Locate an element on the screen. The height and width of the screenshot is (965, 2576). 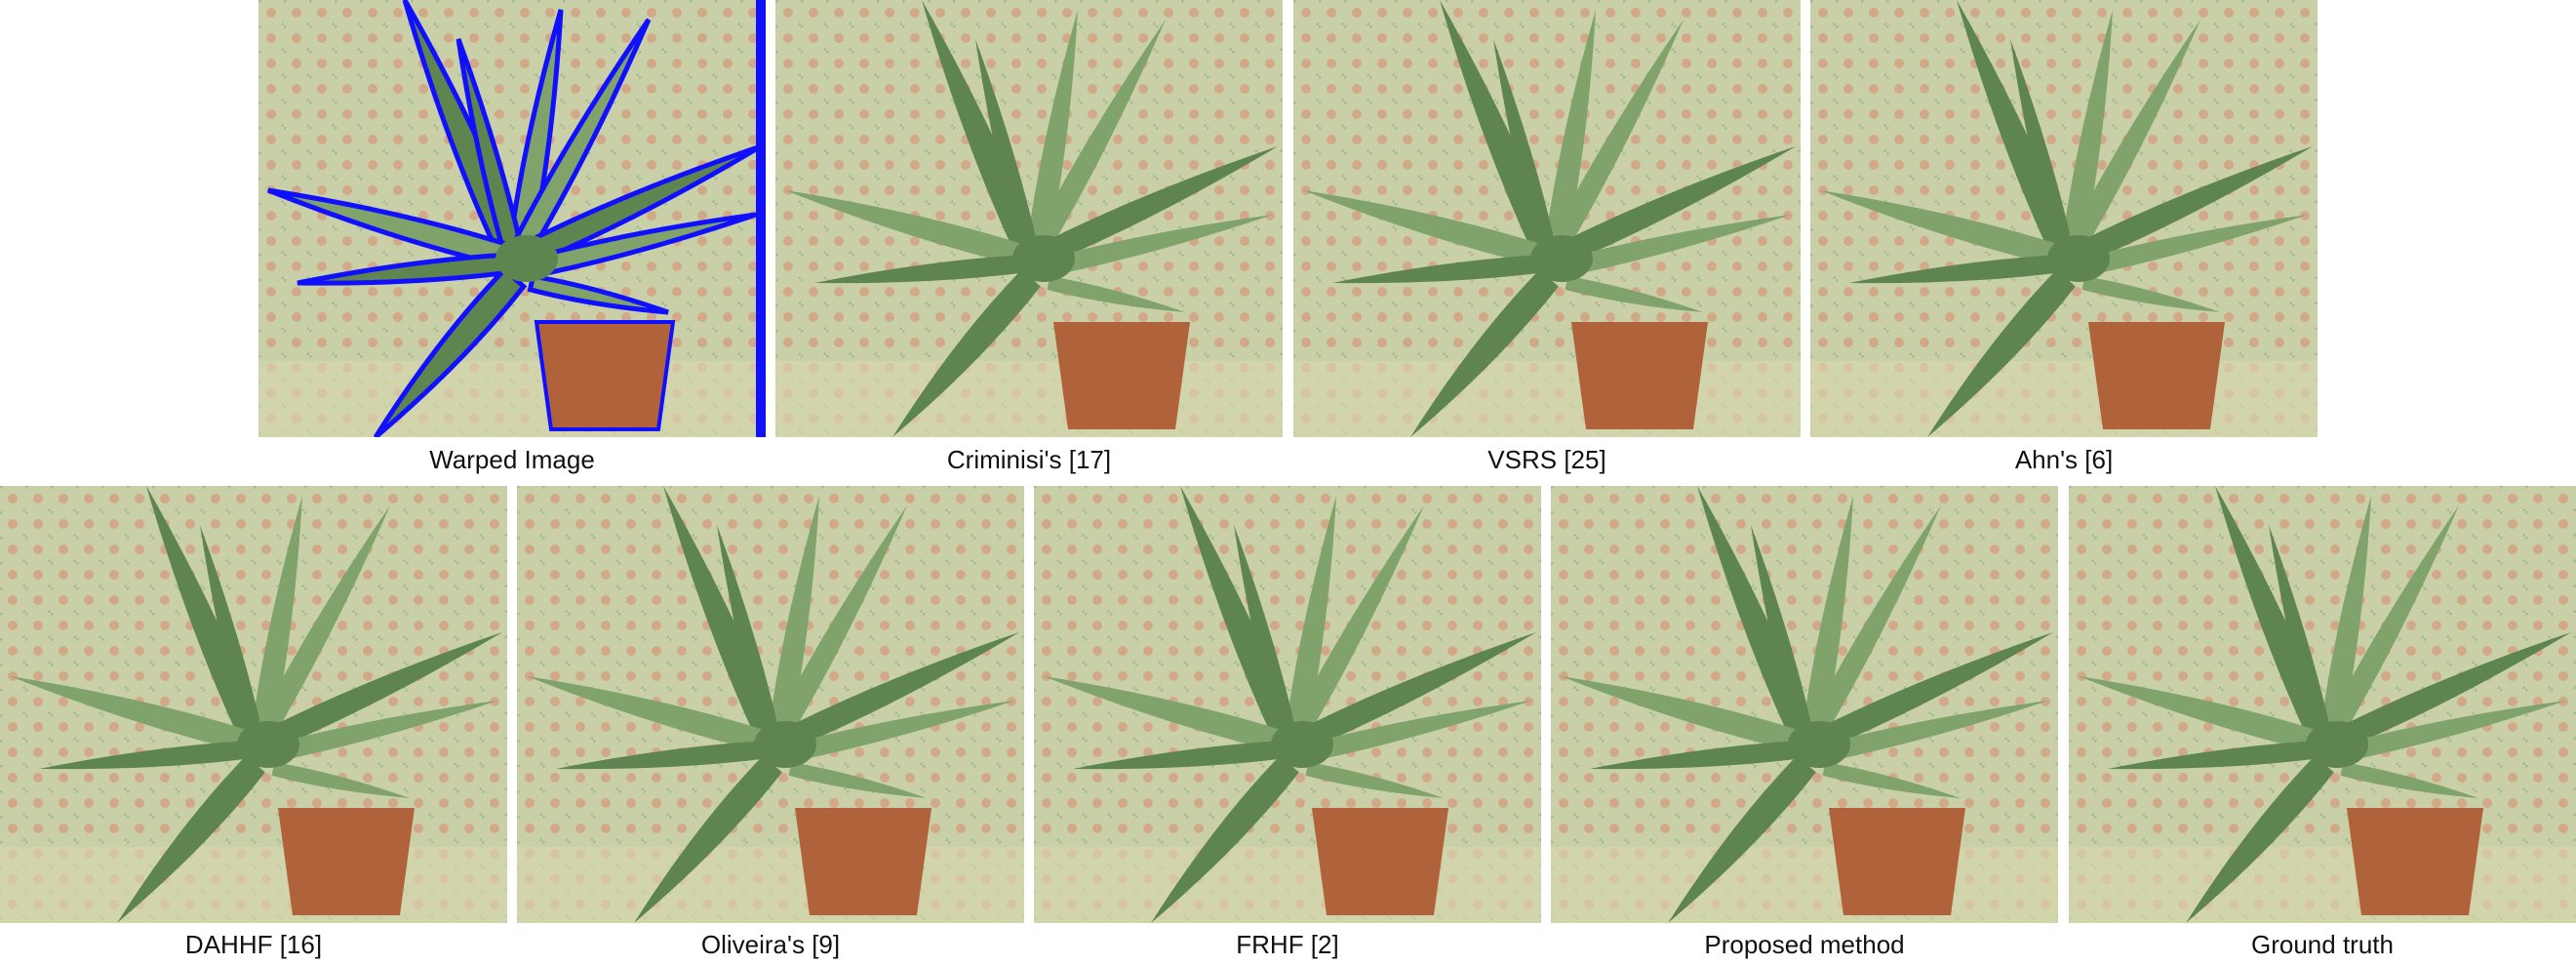
caption-frhf: FRHF [2] is located at coordinates (1287, 945).